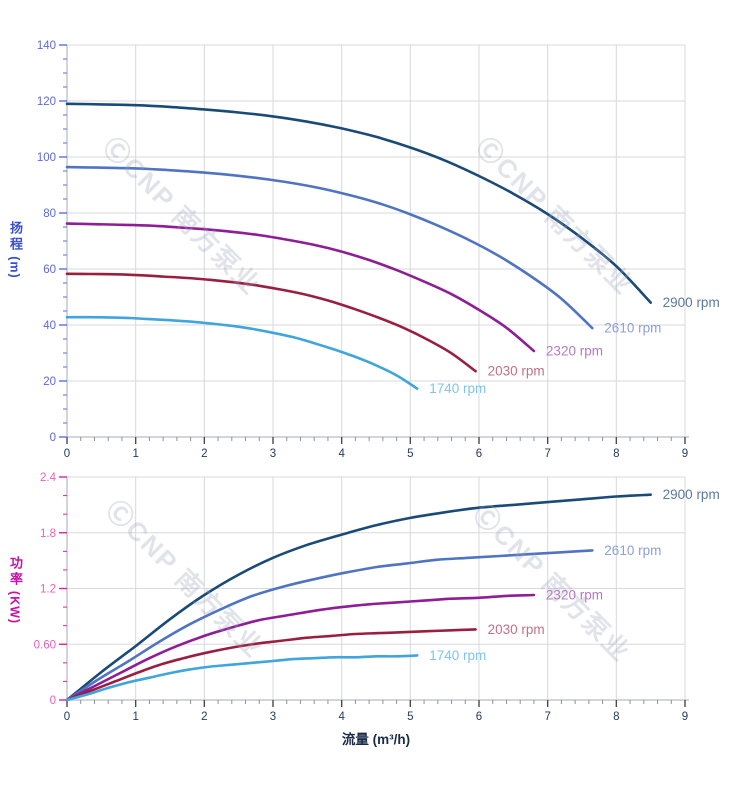 The image size is (752, 797). What do you see at coordinates (49, 214) in the screenshot?
I see `head-y-tick-label: 80` at bounding box center [49, 214].